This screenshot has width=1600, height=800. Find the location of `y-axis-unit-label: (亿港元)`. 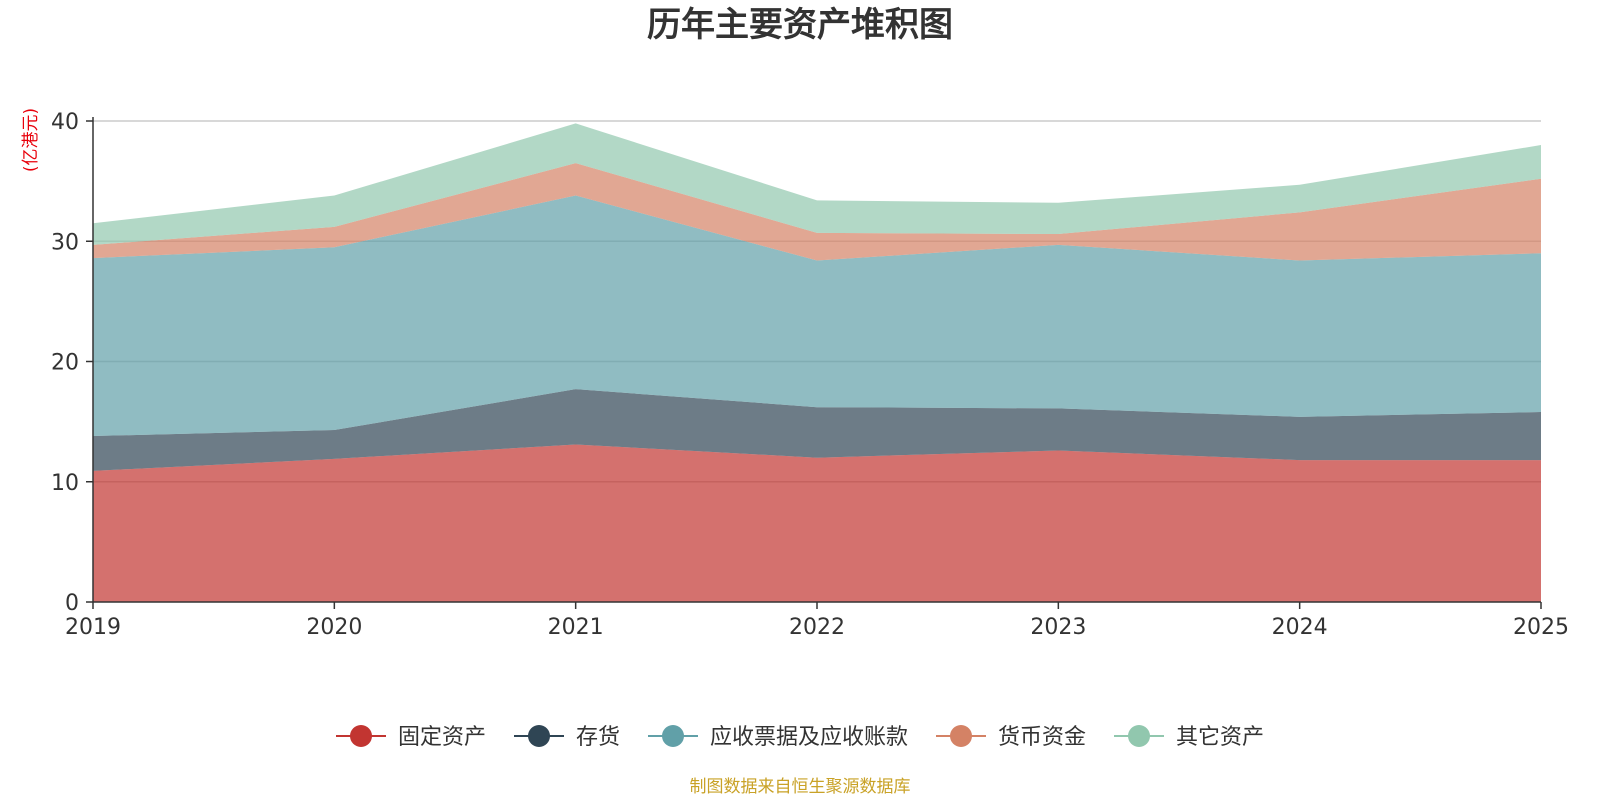

y-axis-unit-label: (亿港元) is located at coordinates (31, 140).